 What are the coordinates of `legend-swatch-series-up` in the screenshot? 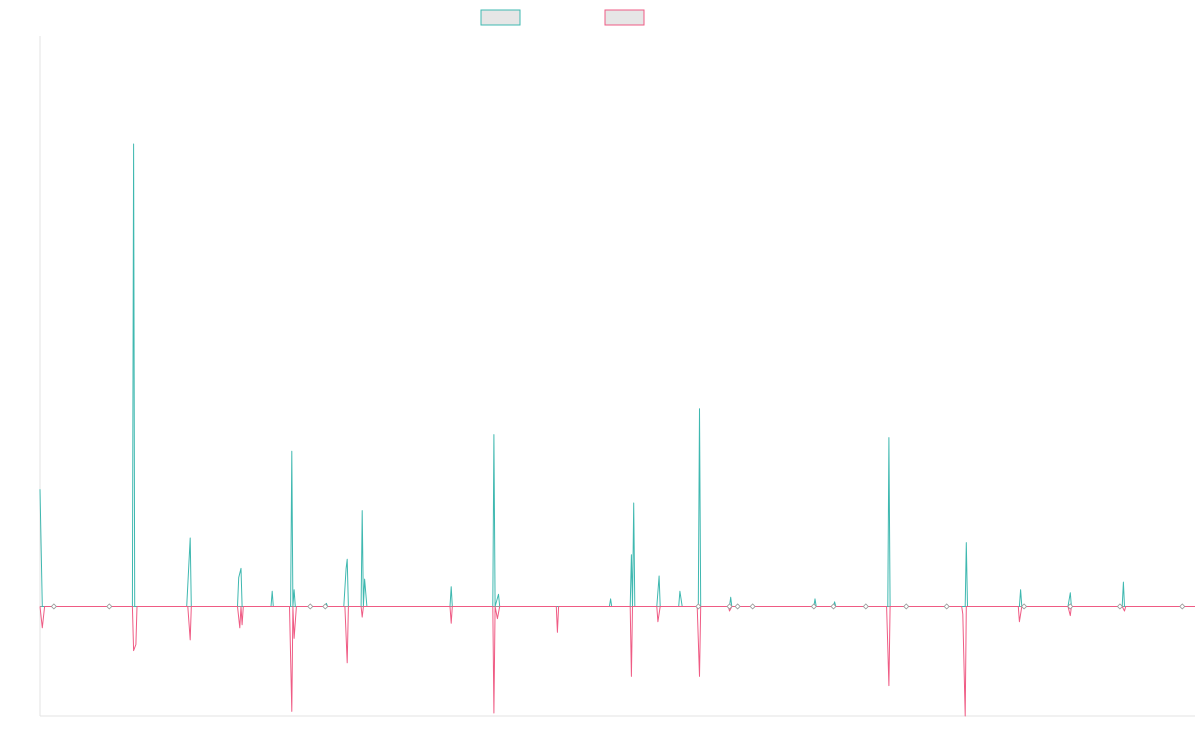 It's located at (500, 17).